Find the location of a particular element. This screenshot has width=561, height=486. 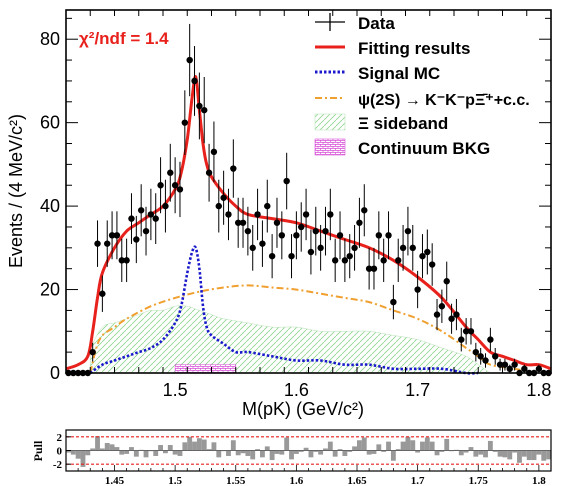

x-axis-label: M(pK) (GeV/c²) is located at coordinates (303, 409).